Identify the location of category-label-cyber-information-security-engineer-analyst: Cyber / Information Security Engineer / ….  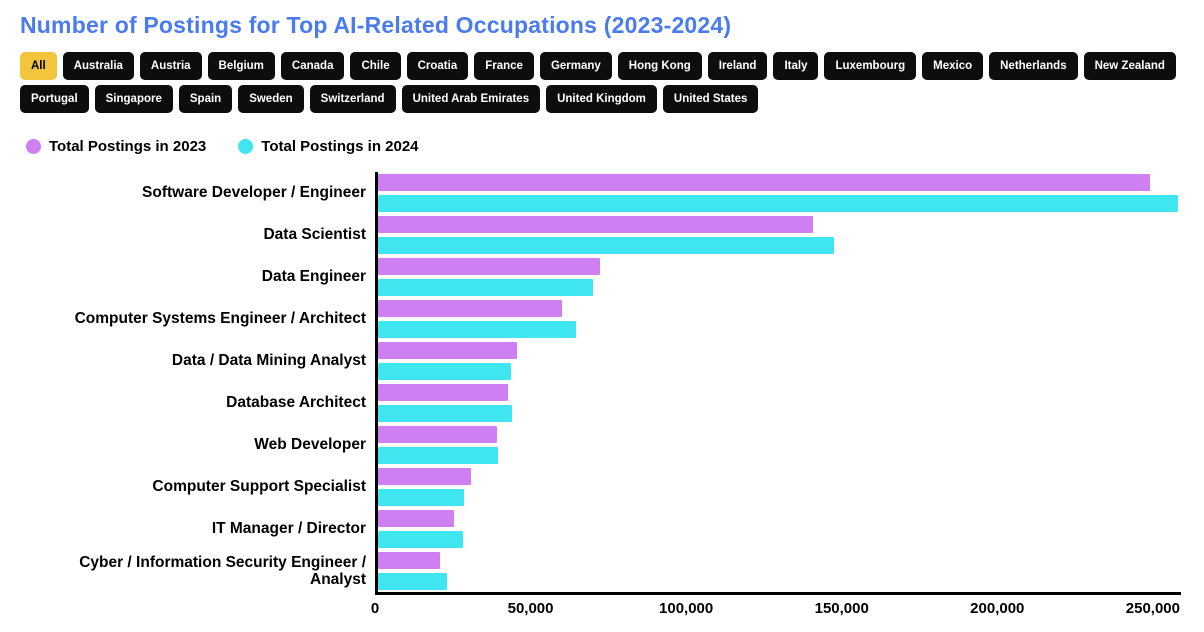
(222, 570).